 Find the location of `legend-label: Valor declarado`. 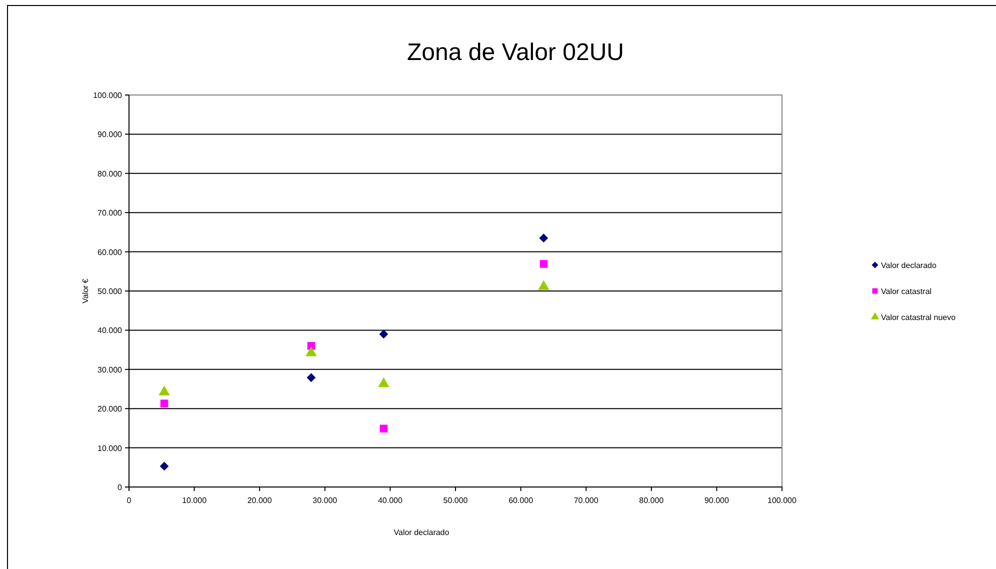

legend-label: Valor declarado is located at coordinates (909, 265).